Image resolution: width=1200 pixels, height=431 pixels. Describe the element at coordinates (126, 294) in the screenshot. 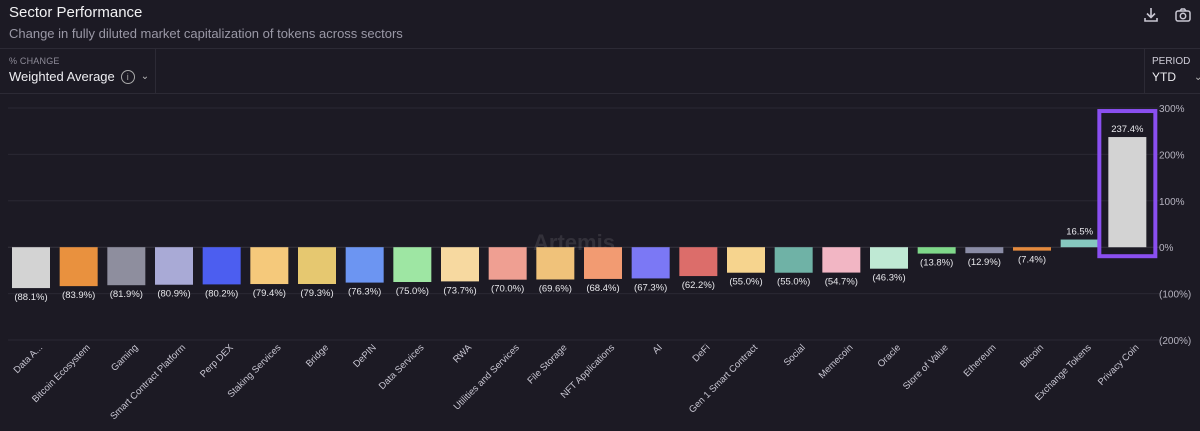

I see `data-label: (81.9%)` at that location.